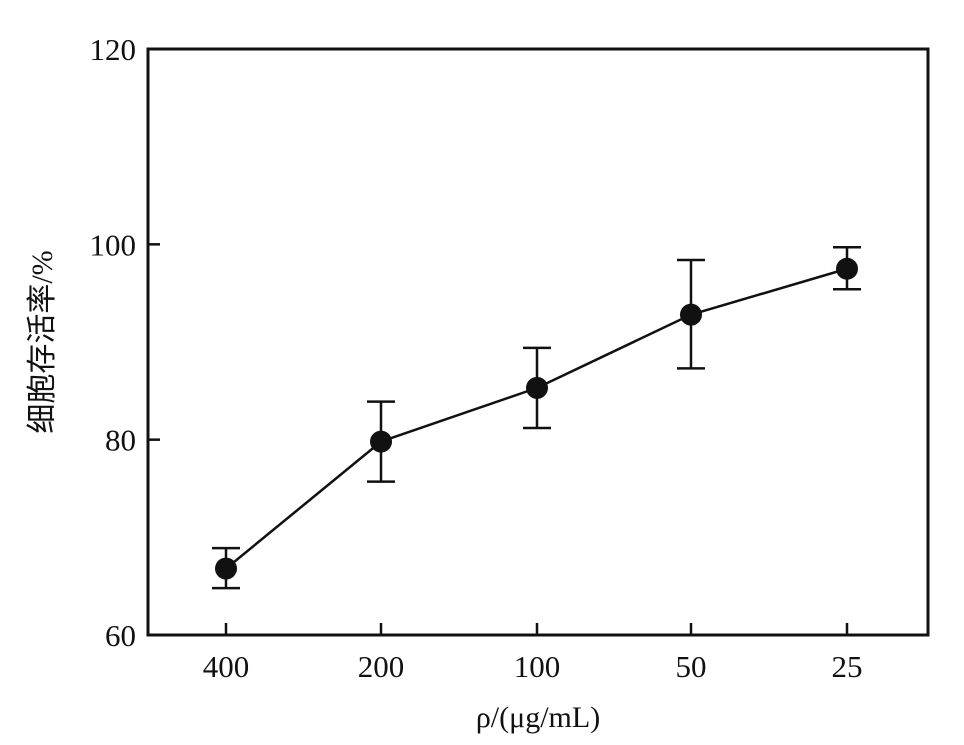  I want to click on y-tick-label: 100, so click(113, 244).